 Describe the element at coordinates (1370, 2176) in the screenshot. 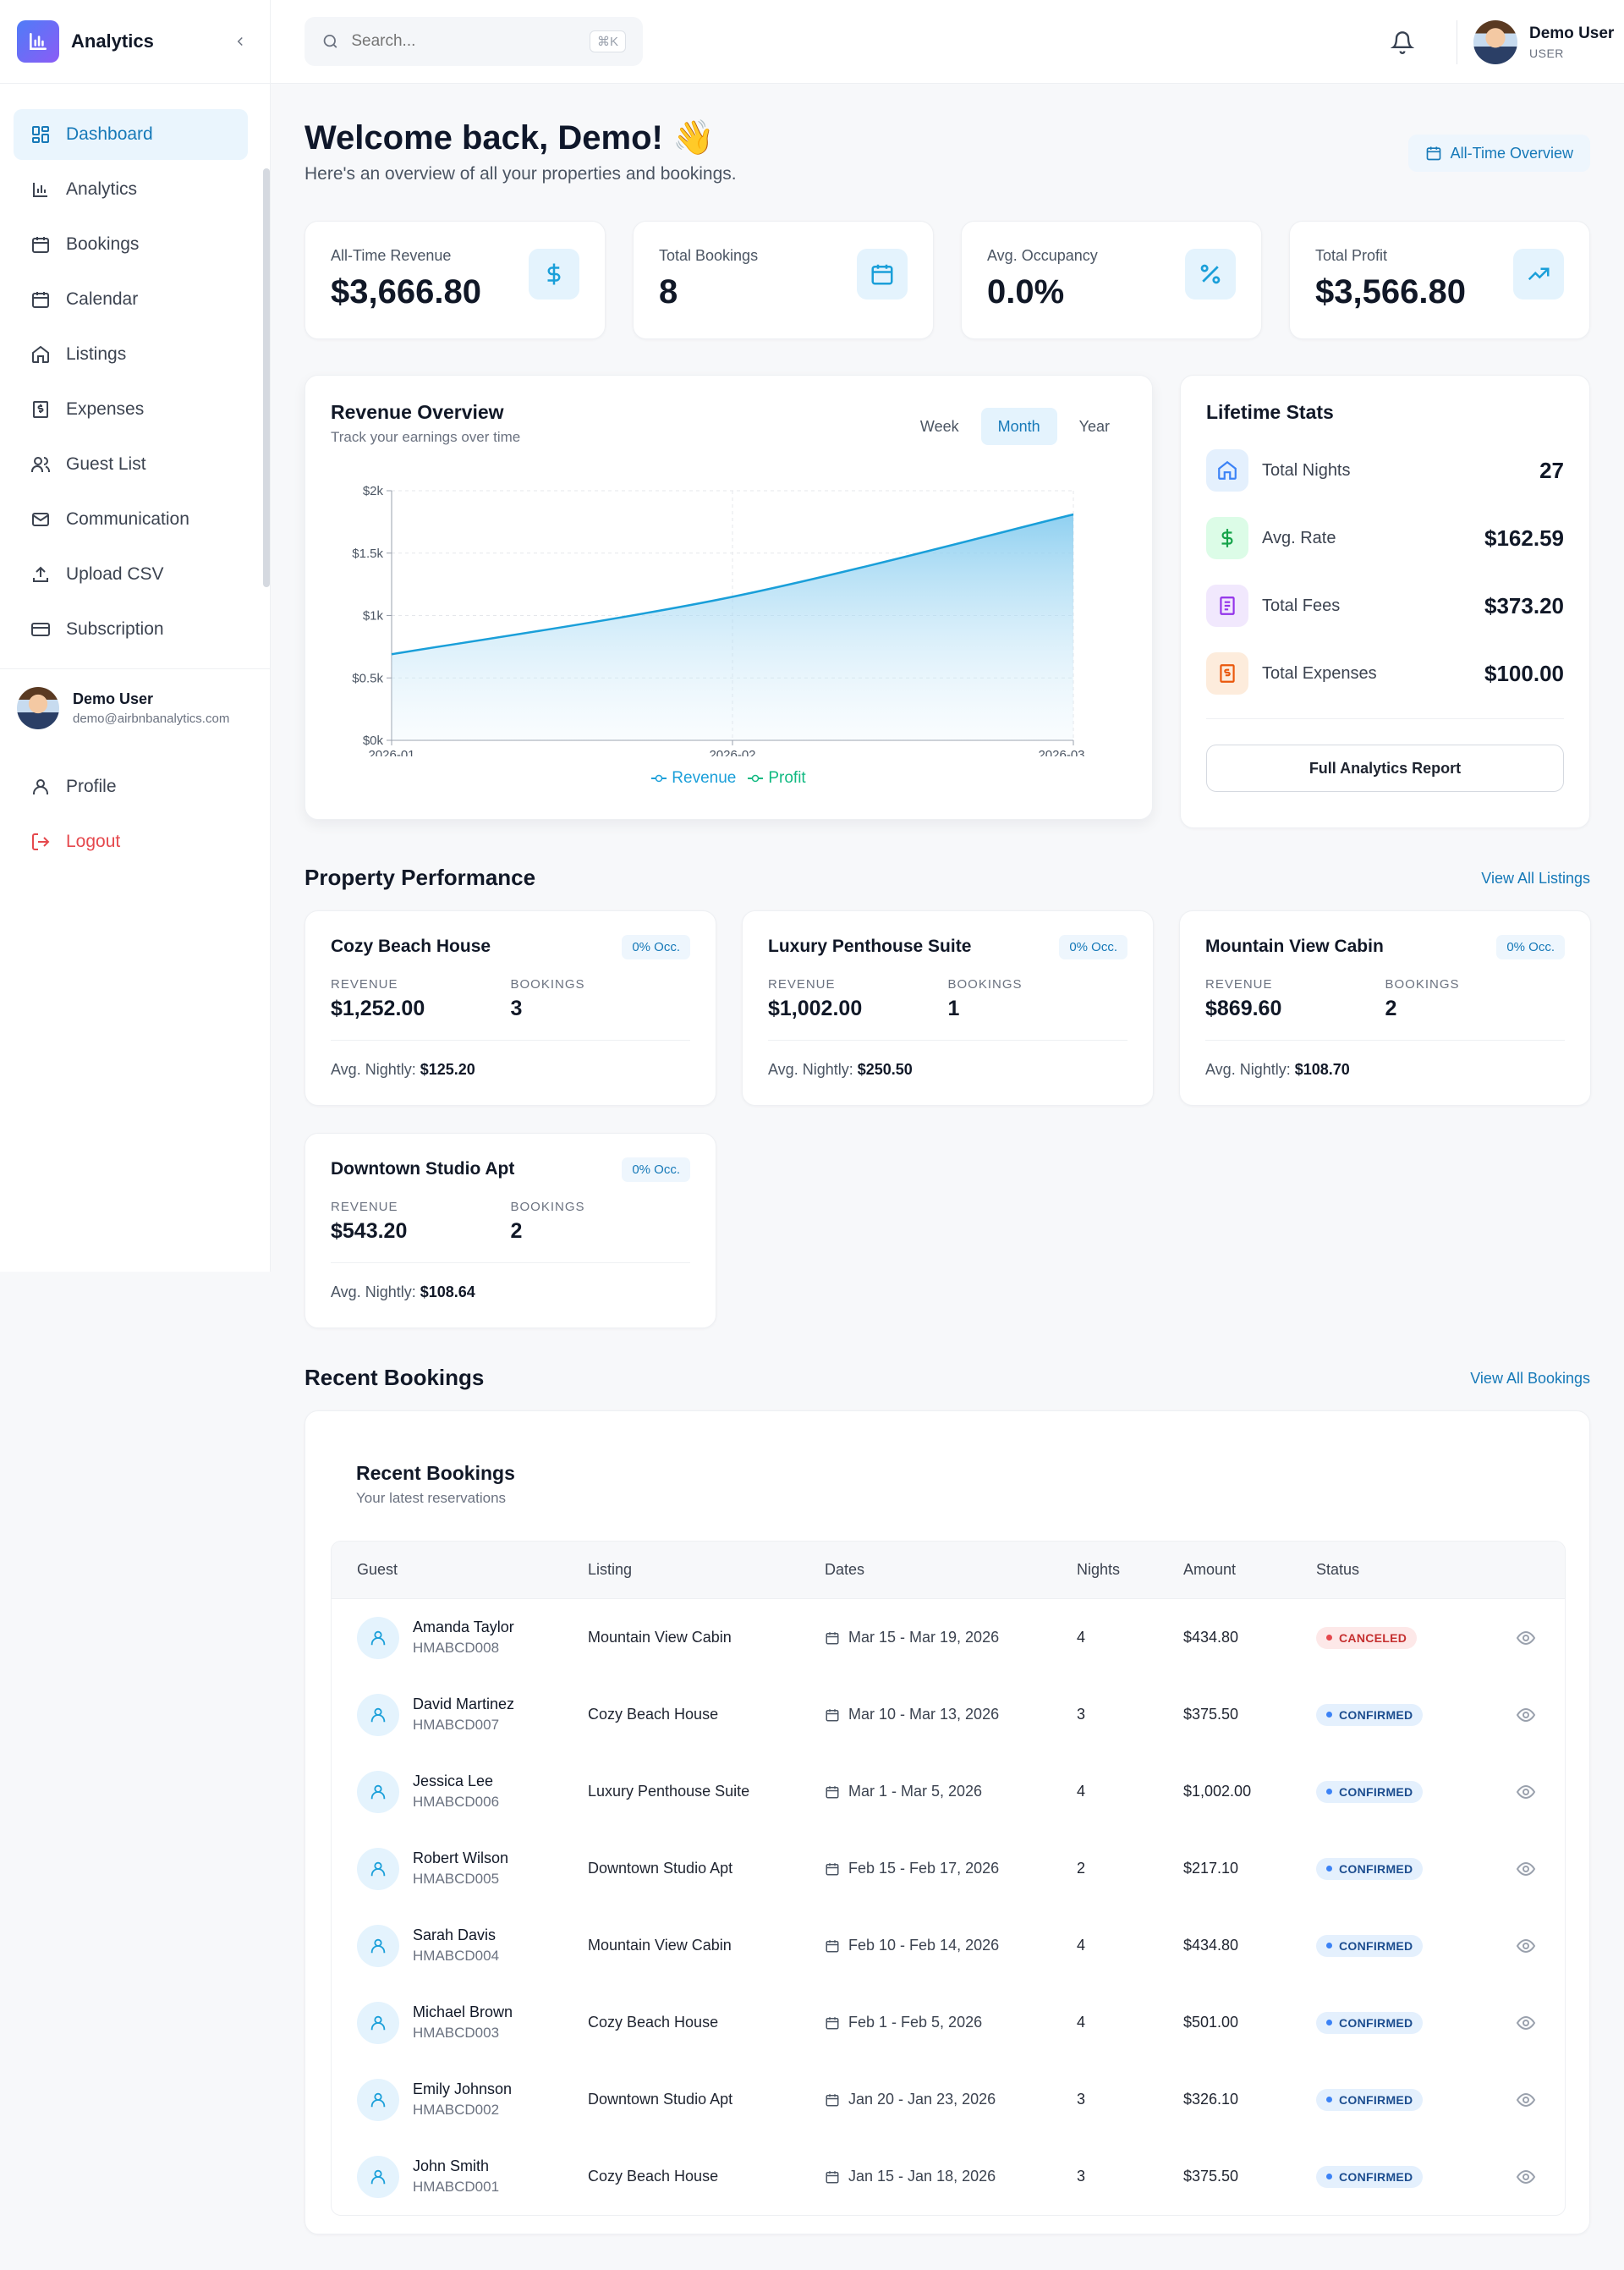

I see `status-badge: CONFIRMED` at that location.